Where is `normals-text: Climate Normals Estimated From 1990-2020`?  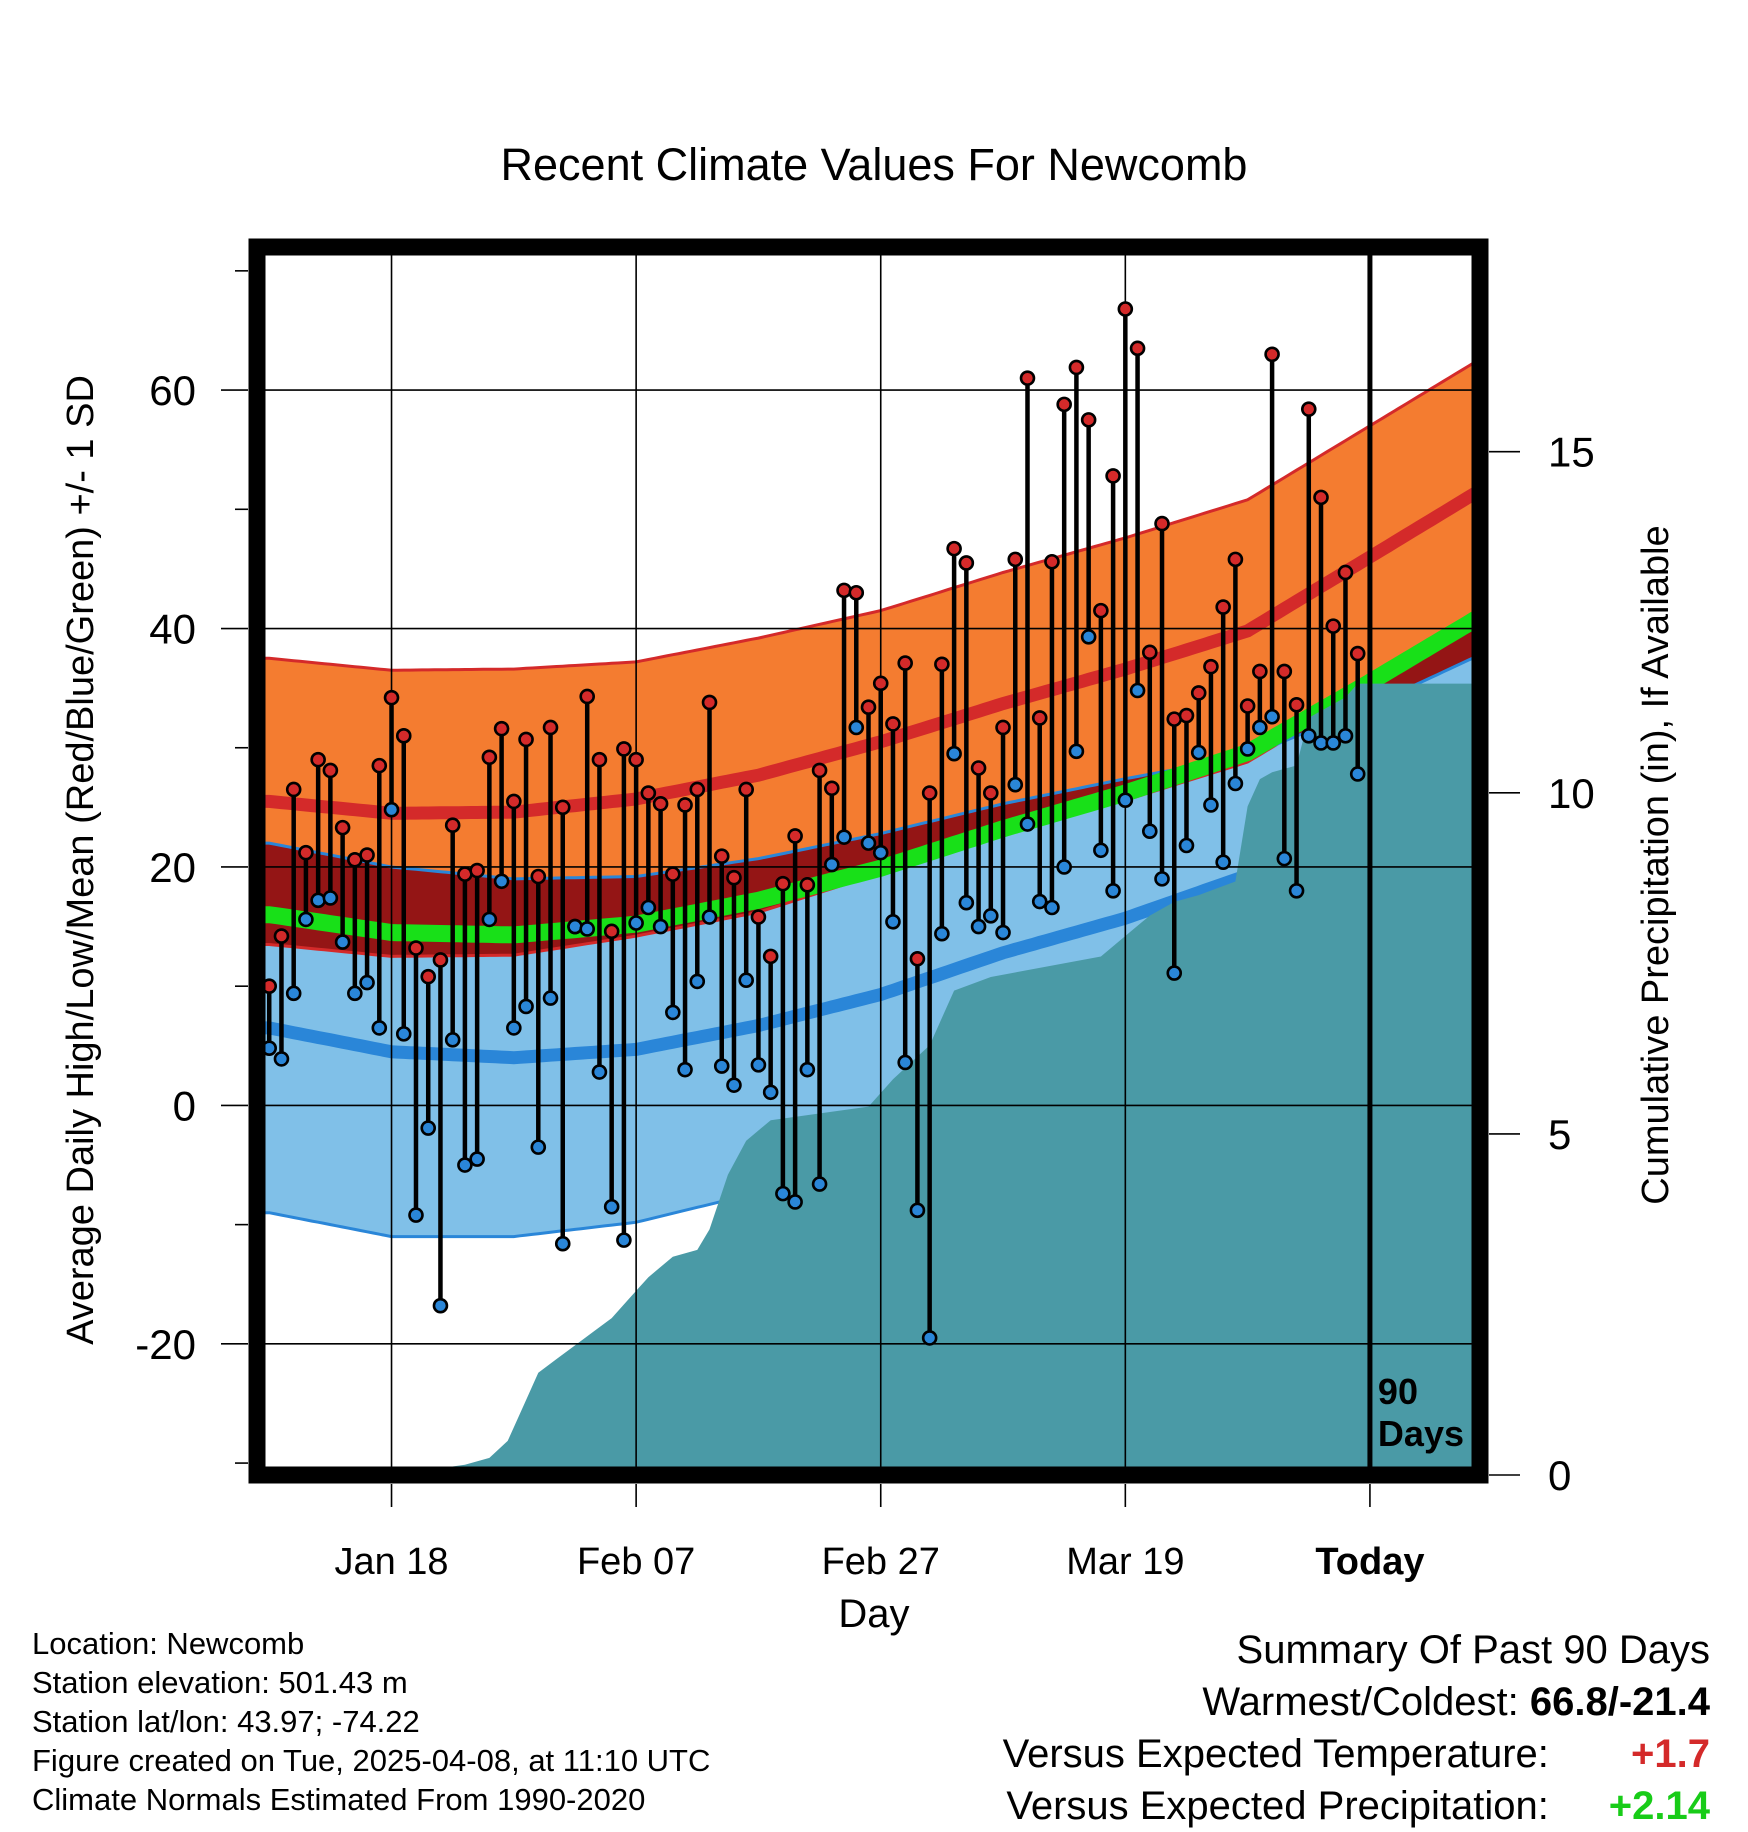
normals-text: Climate Normals Estimated From 1990-2020 is located at coordinates (339, 1799).